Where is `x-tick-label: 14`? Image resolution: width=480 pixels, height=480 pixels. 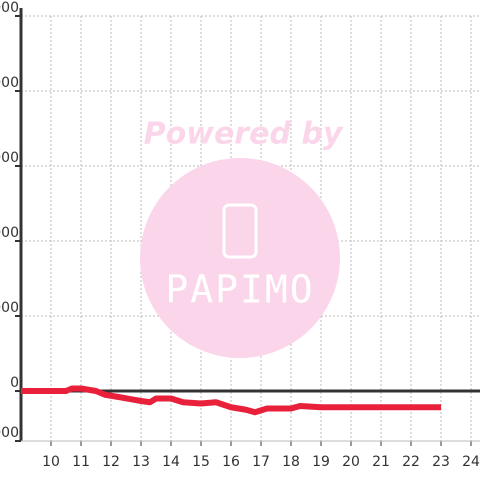 x-tick-label: 14 is located at coordinates (171, 462).